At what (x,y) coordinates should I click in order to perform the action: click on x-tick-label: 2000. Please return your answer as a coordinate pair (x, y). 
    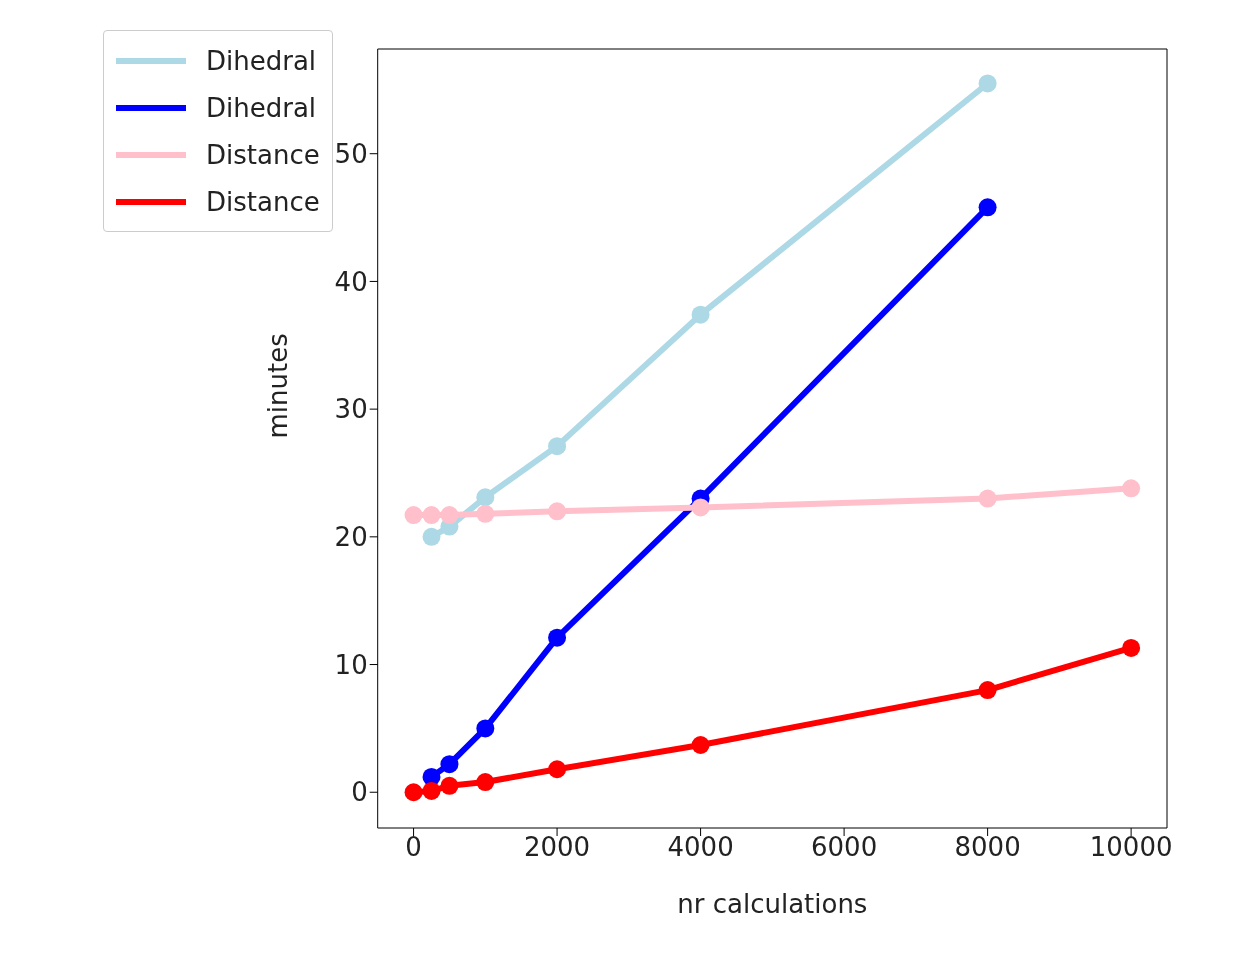
    Looking at the image, I should click on (557, 847).